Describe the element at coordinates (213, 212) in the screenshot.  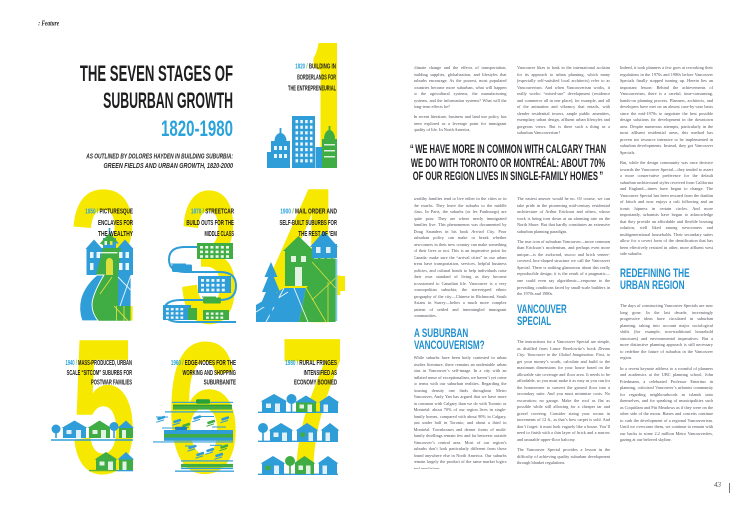
I see `svg-text: 1870 / STREETCAR` at that location.